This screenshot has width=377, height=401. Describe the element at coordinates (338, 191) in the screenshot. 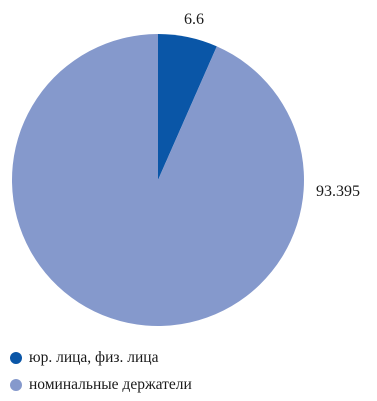

I see `pie-data-label-1: 93.395` at that location.